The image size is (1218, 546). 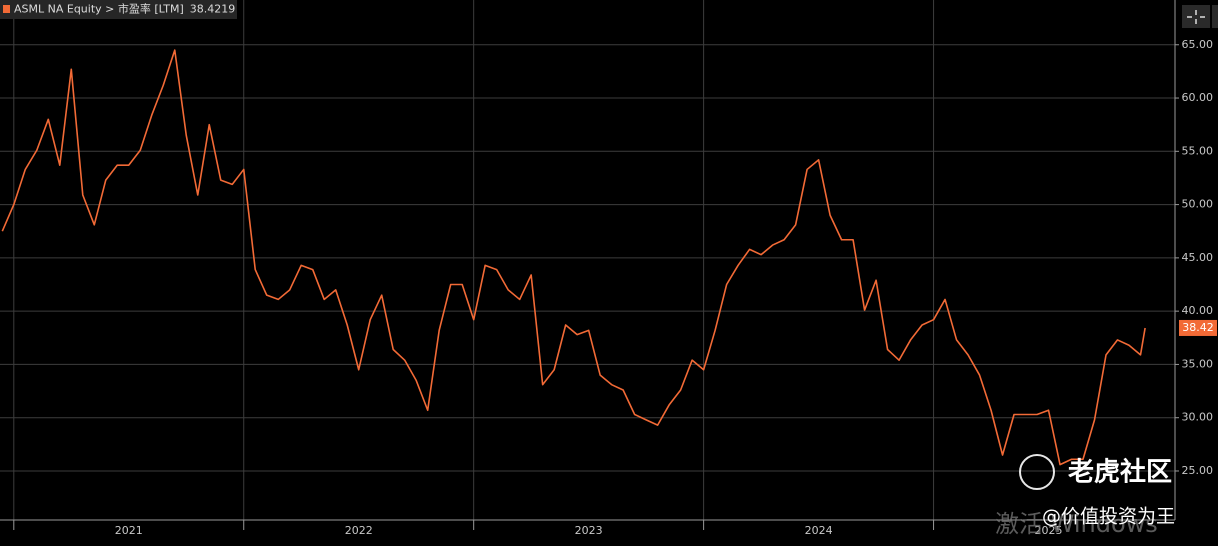 What do you see at coordinates (1049, 530) in the screenshot?
I see `x-tick-label: 2025` at bounding box center [1049, 530].